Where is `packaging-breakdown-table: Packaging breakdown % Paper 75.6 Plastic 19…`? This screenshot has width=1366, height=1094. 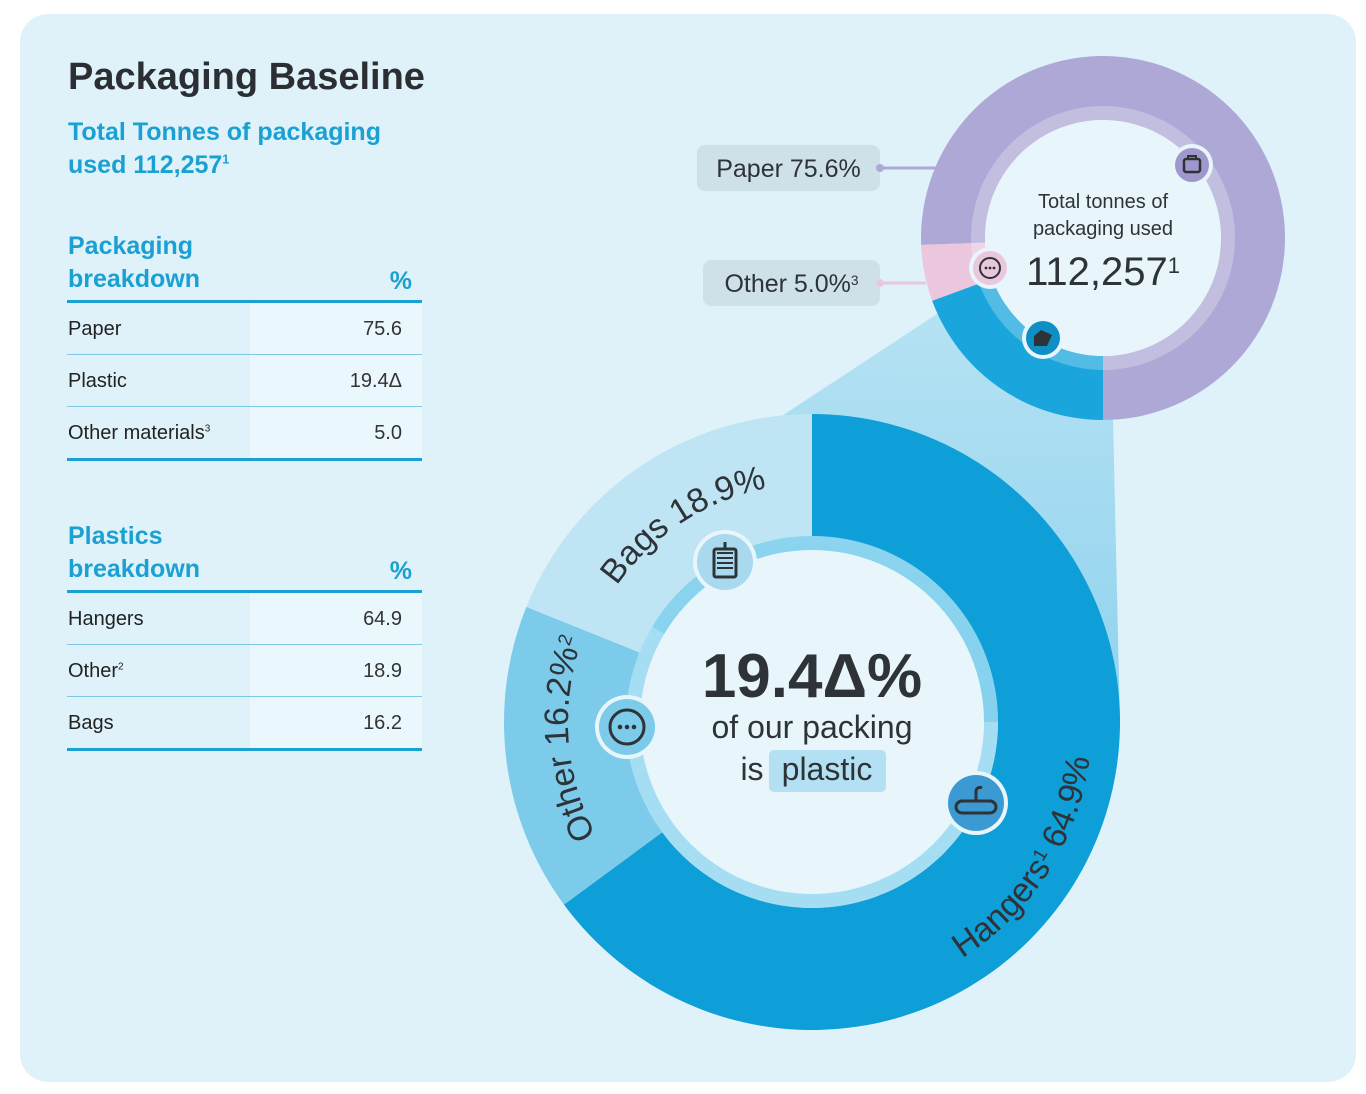
packaging-breakdown-table: Packaging breakdown % Paper 75.6 Plastic 19… is located at coordinates (244, 346).